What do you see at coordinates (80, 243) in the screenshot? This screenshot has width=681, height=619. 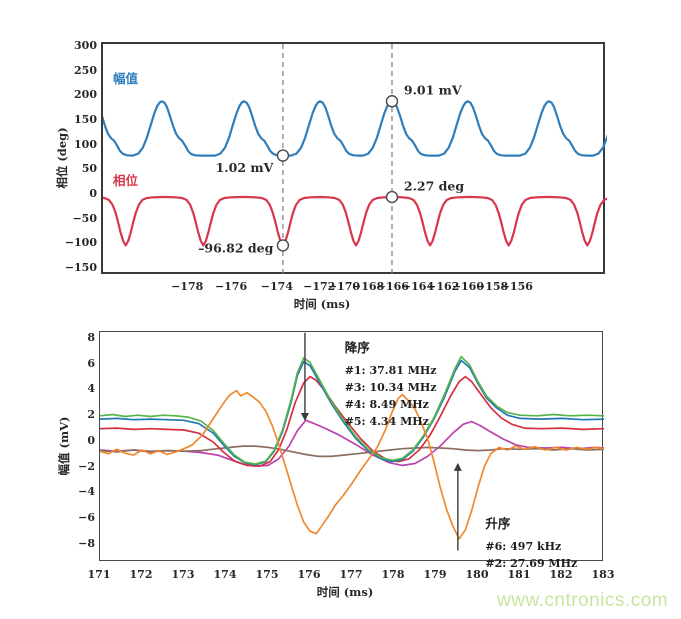 I see `chart1-ytick--100: −100` at bounding box center [80, 243].